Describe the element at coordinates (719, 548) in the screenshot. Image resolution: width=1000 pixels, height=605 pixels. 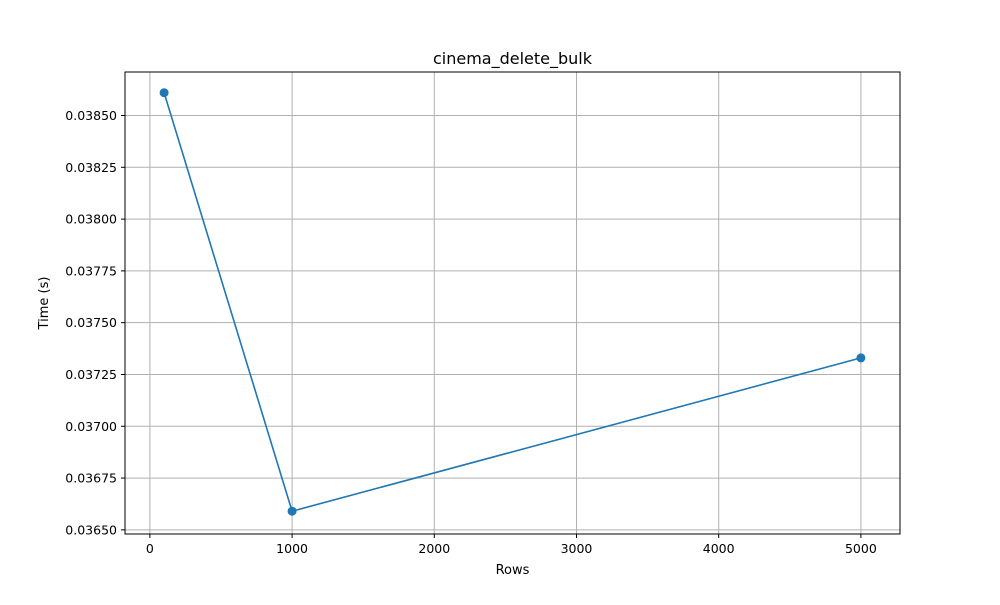
I see `x-tick-label: 4000` at that location.